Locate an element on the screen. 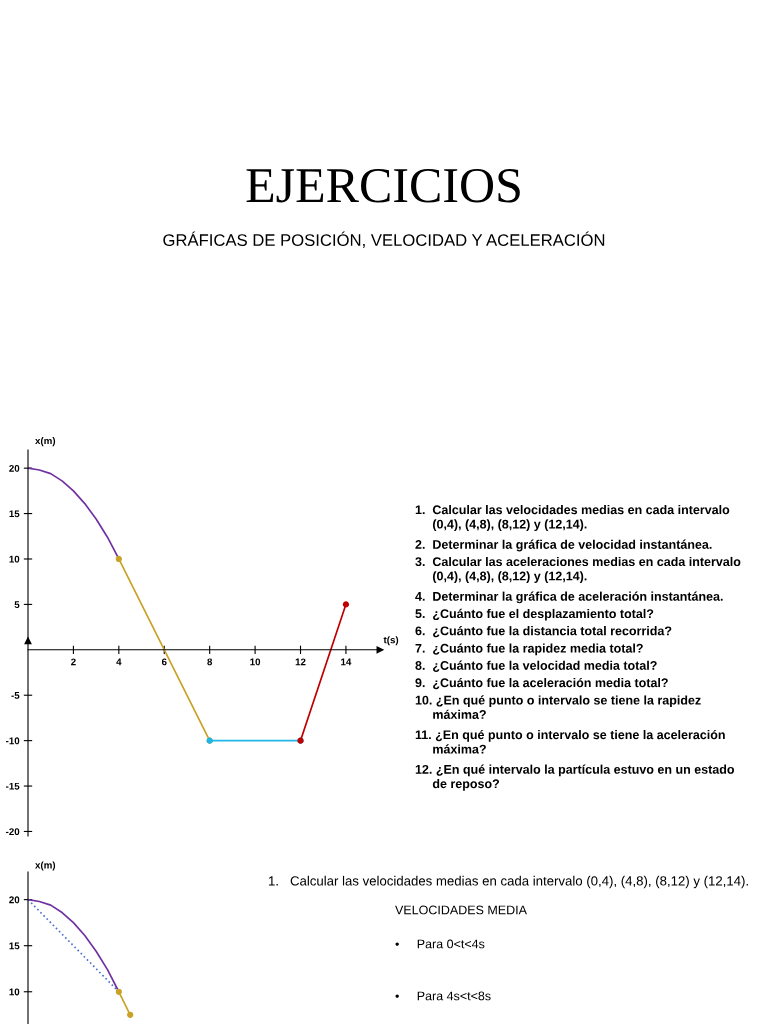 The height and width of the screenshot is (1024, 768). chart-subtitle: GRÁFICAS DE POSICIÓN, VELOCIDAD Y ACELERACIÓN is located at coordinates (384, 239).